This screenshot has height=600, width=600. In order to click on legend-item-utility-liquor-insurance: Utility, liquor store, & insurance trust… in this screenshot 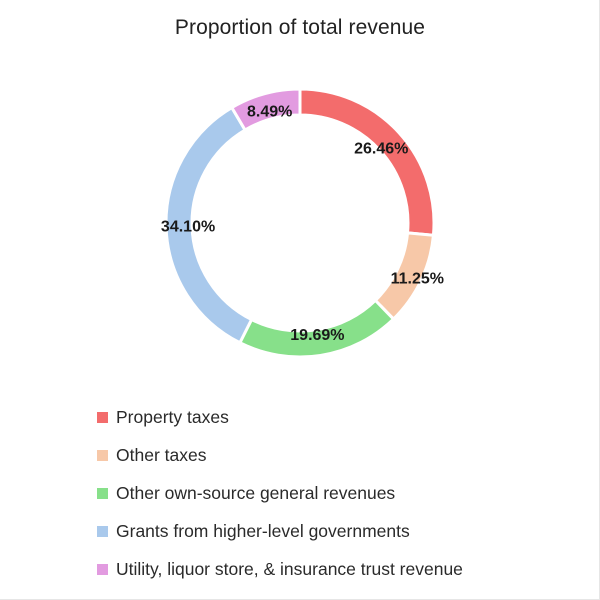, I will do `click(337, 569)`.